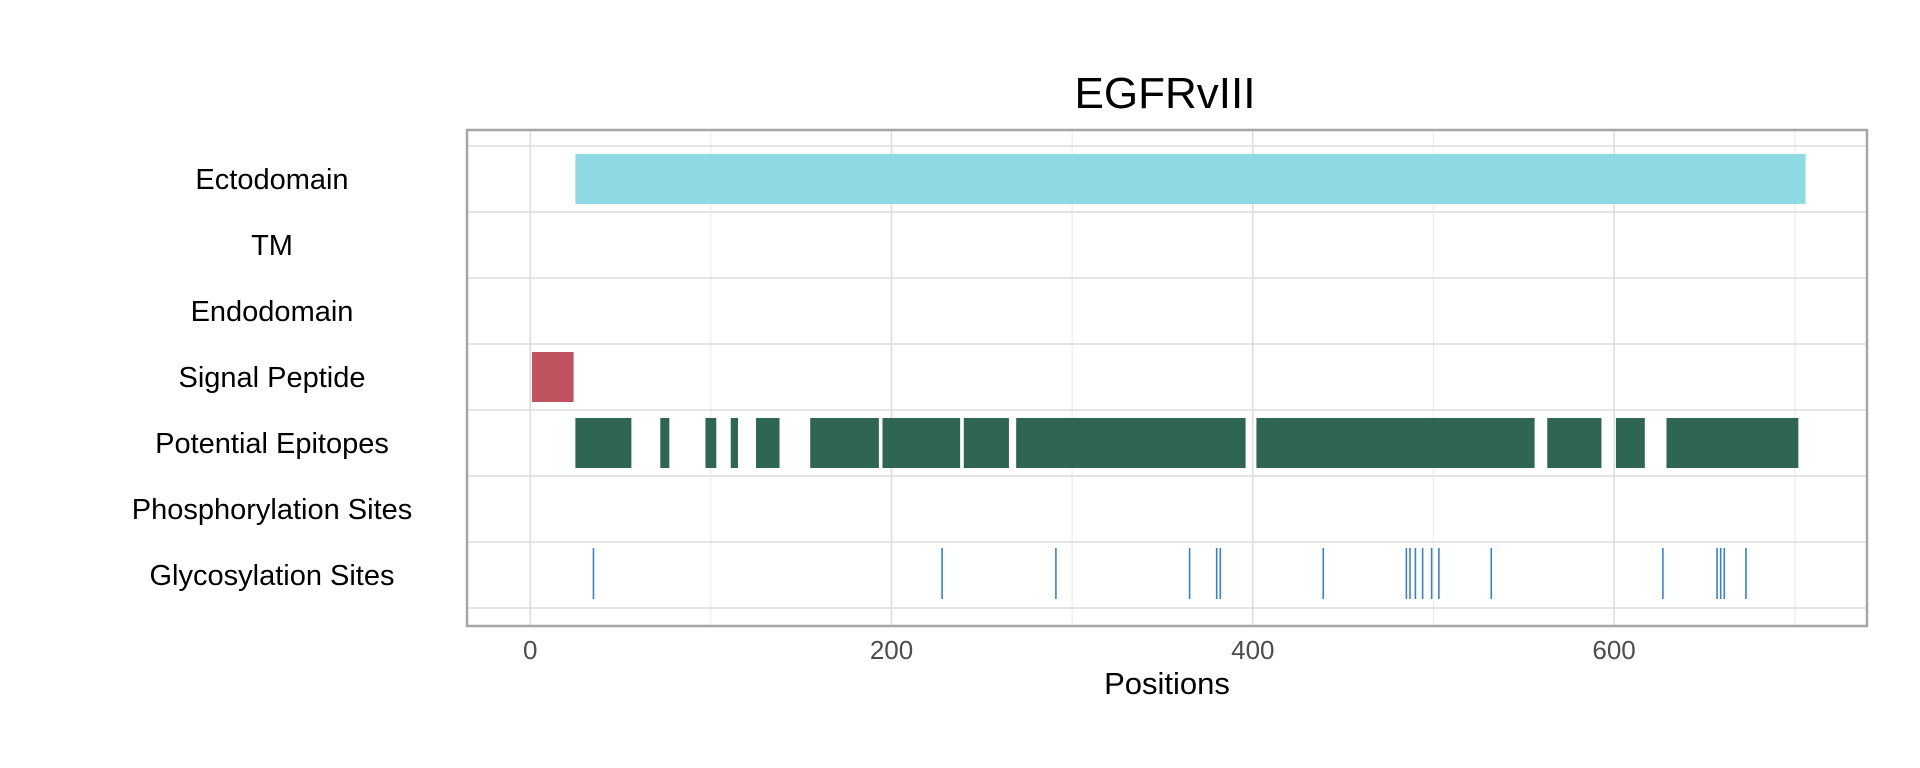 This screenshot has width=1920, height=768. Describe the element at coordinates (530, 650) in the screenshot. I see `x-tick-label: 0` at that location.